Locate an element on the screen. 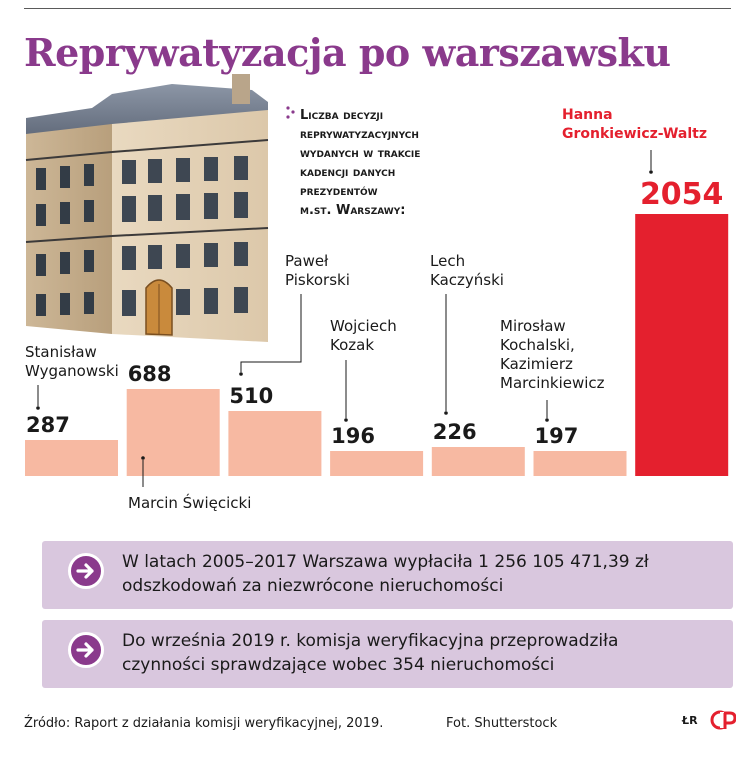  subtitle-line: reprywatyzacyjnych is located at coordinates (359, 134).